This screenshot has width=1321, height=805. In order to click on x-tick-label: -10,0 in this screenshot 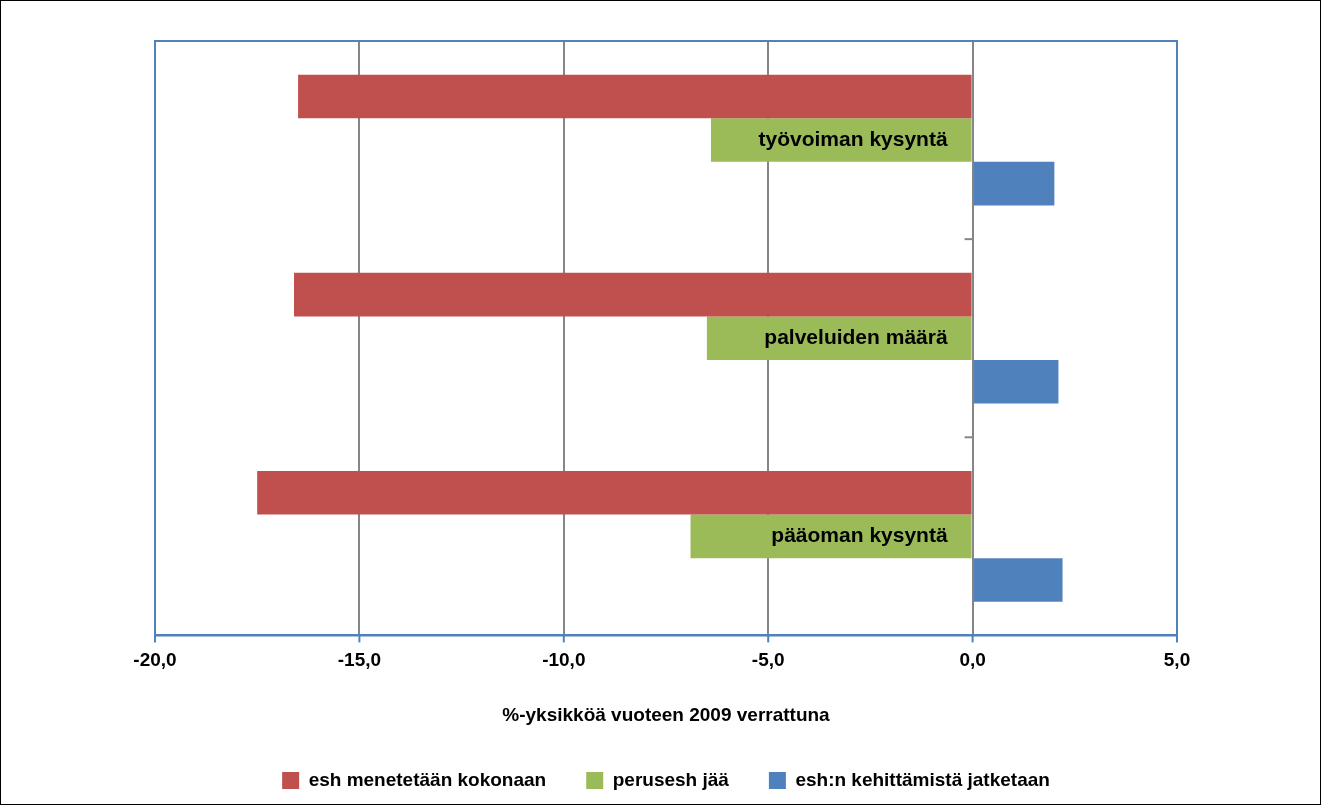, I will do `click(564, 660)`.